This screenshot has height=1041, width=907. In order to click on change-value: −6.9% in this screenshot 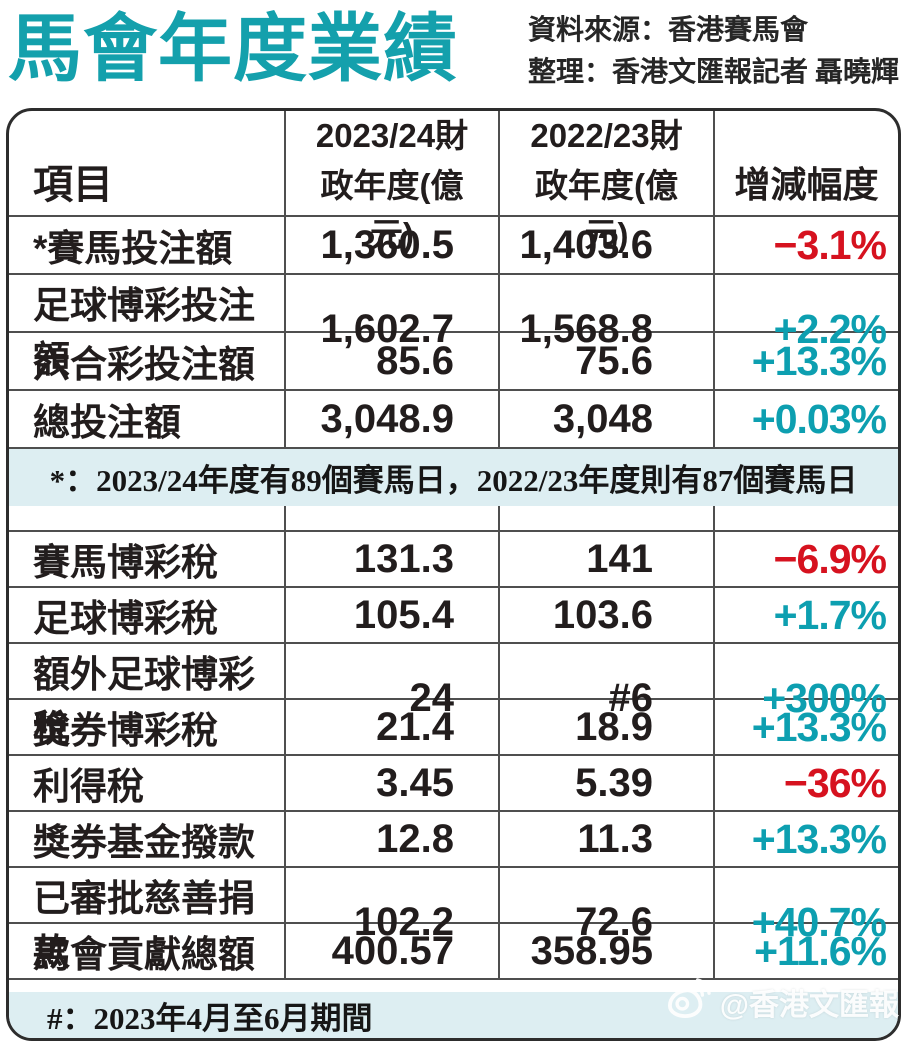, I will do `click(830, 558)`.